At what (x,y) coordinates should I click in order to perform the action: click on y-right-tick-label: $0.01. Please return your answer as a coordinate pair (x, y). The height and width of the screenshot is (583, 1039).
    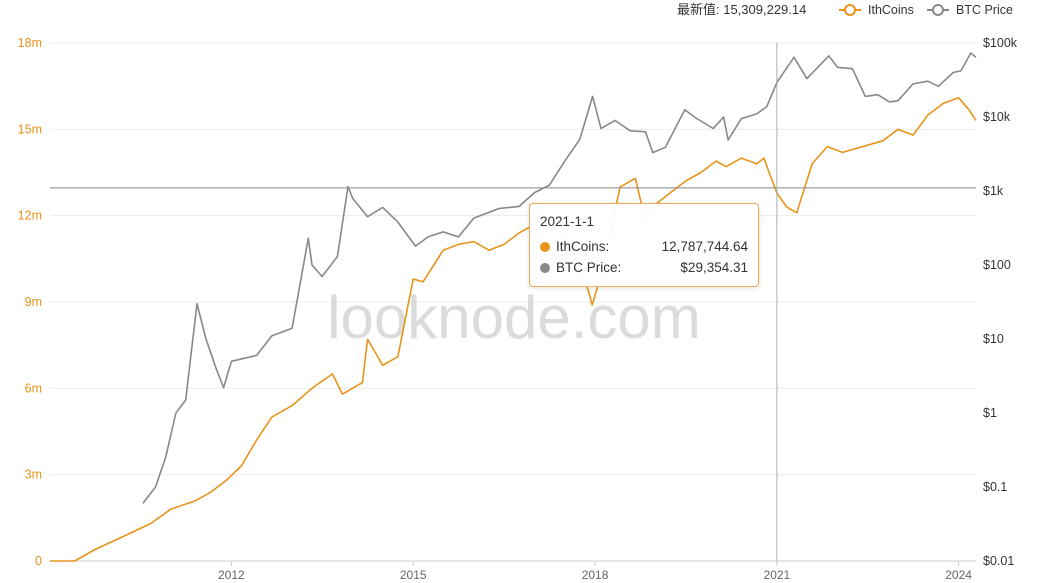
    Looking at the image, I should click on (998, 561).